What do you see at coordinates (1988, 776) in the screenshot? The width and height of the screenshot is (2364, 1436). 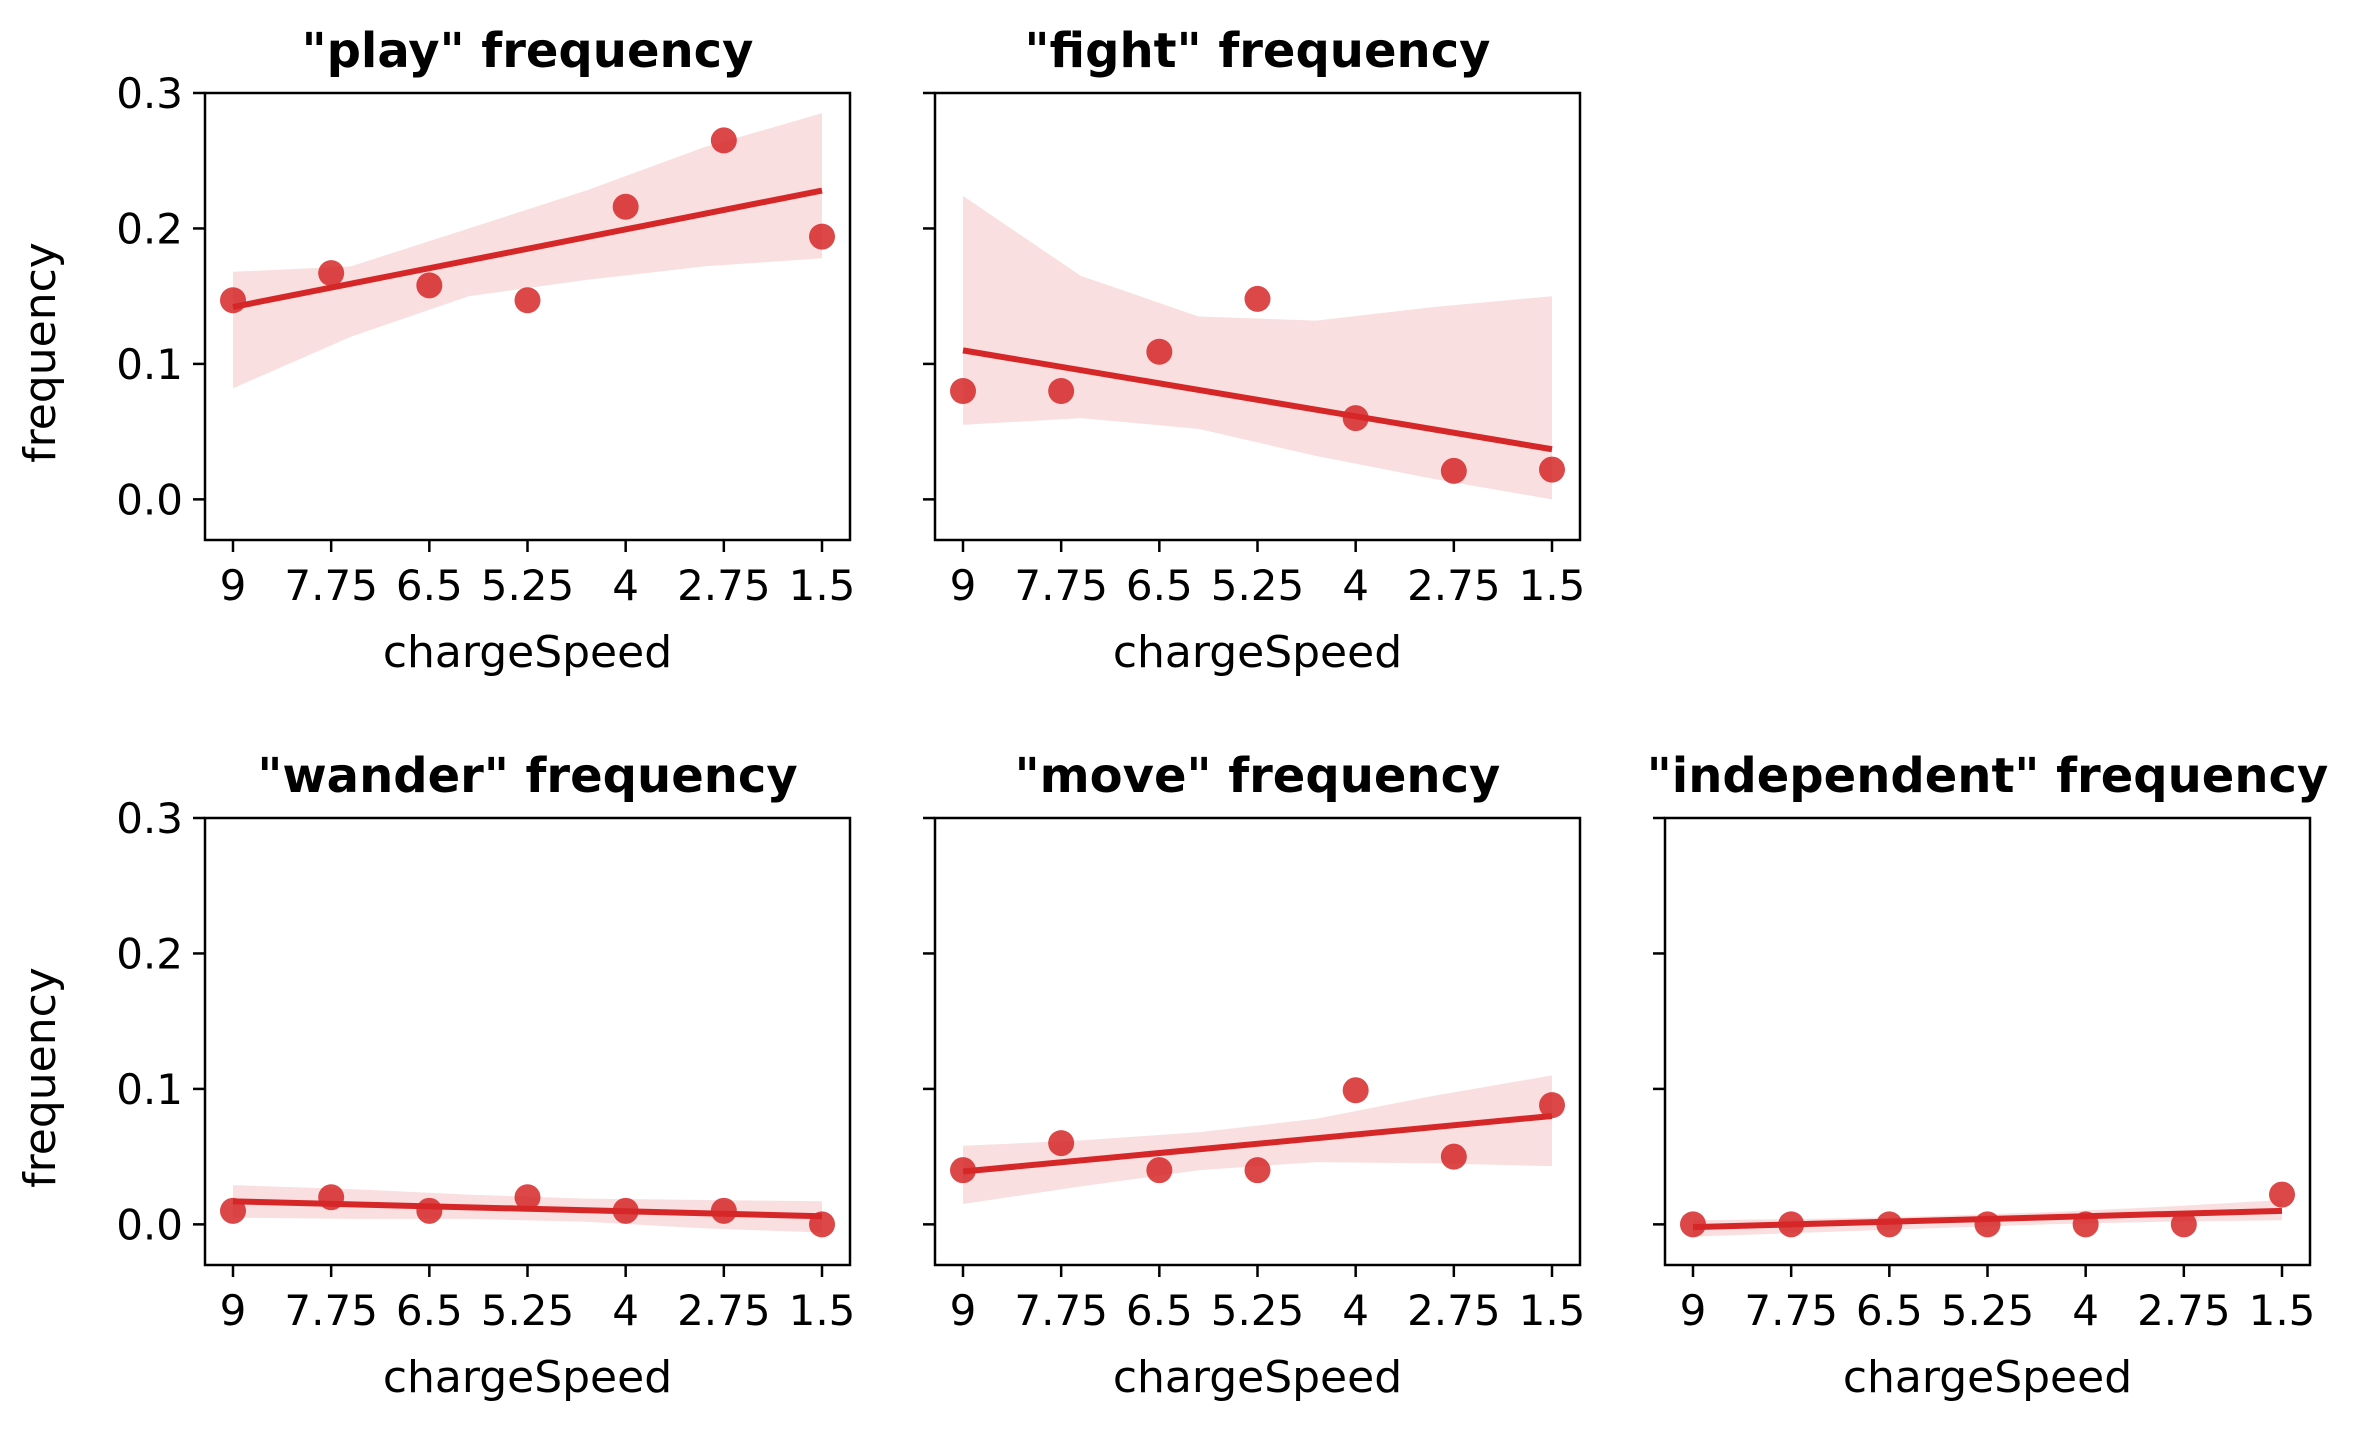 I see `panel-title: "independent" frequency` at bounding box center [1988, 776].